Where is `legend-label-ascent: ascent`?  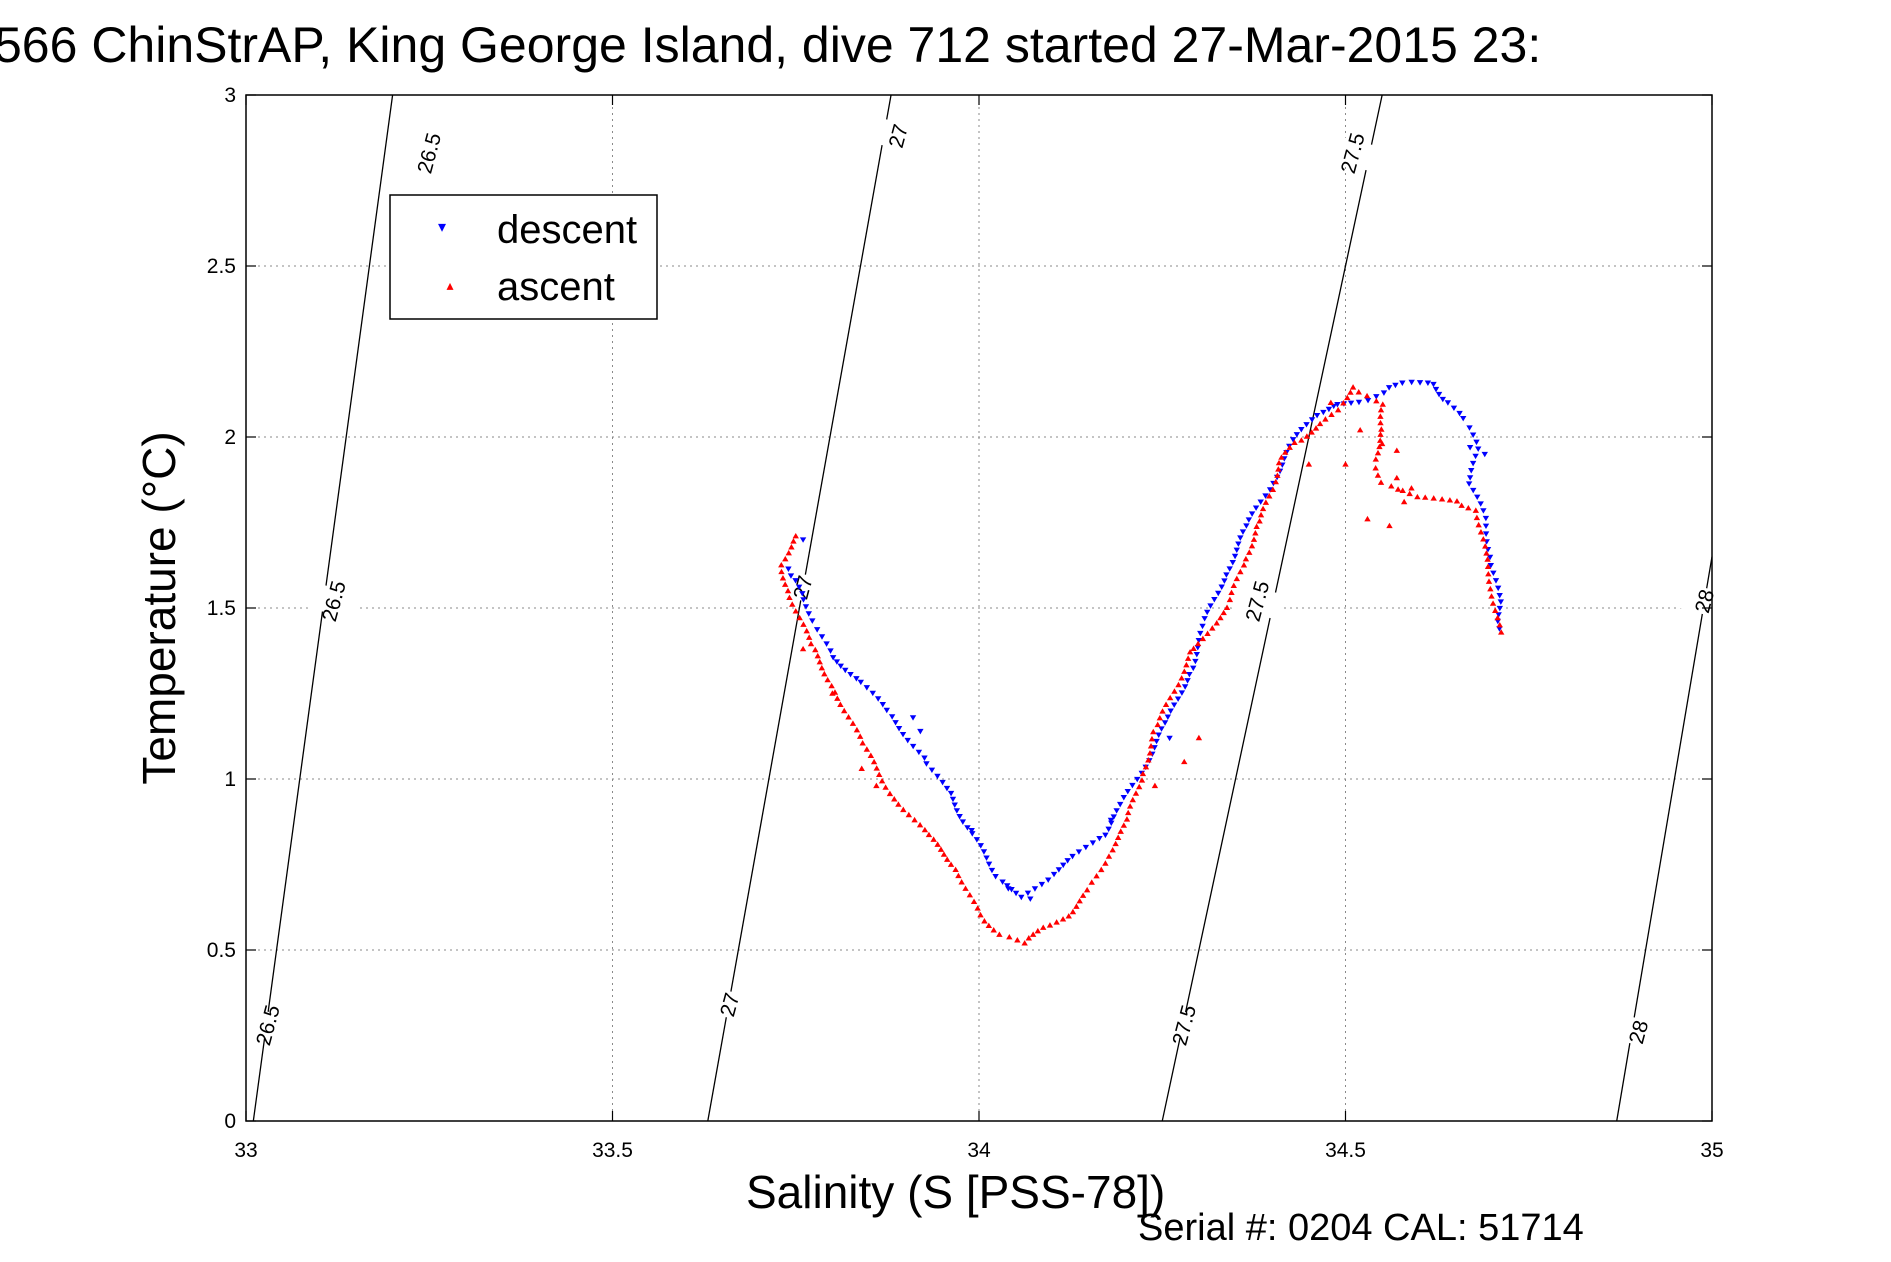 legend-label-ascent: ascent is located at coordinates (556, 287).